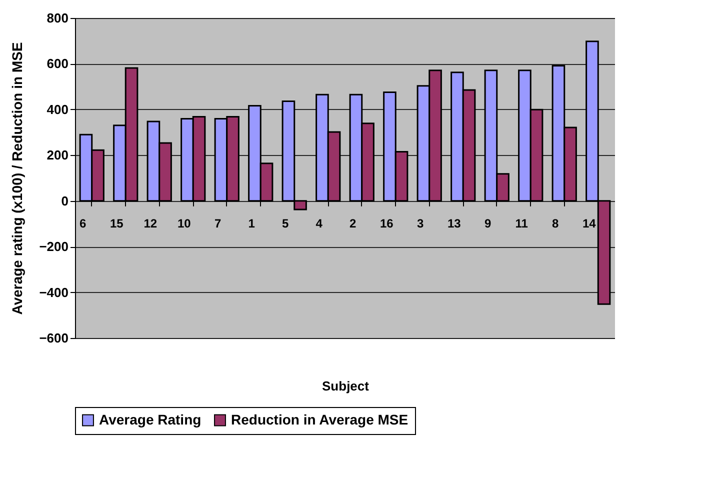 This screenshot has height=488, width=703. I want to click on legend-label: Reduction in Average MSE, so click(319, 419).